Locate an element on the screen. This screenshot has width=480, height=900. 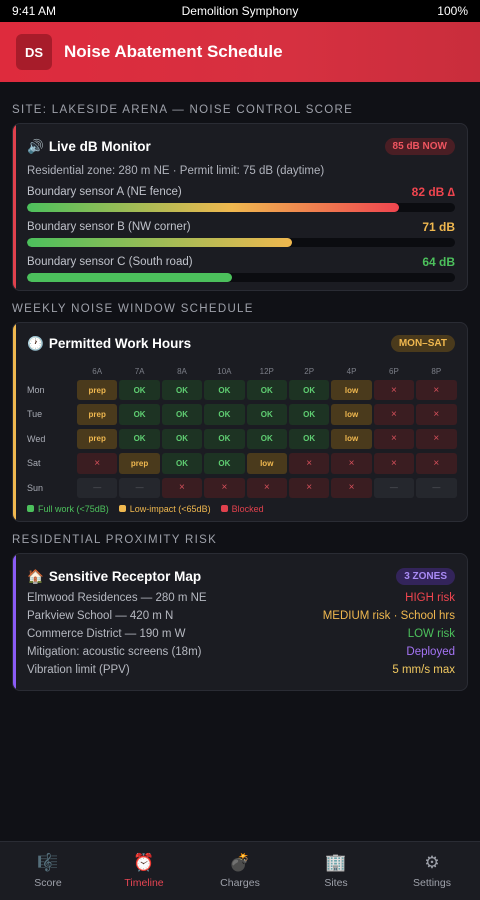
receptor-row: Elmwood Residences — 280 m NE HIGH risk is located at coordinates (241, 598).